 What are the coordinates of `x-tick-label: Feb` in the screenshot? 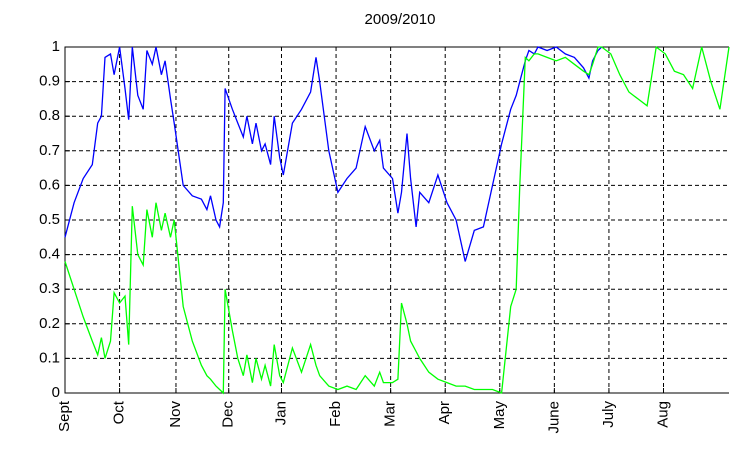 It's located at (335, 414).